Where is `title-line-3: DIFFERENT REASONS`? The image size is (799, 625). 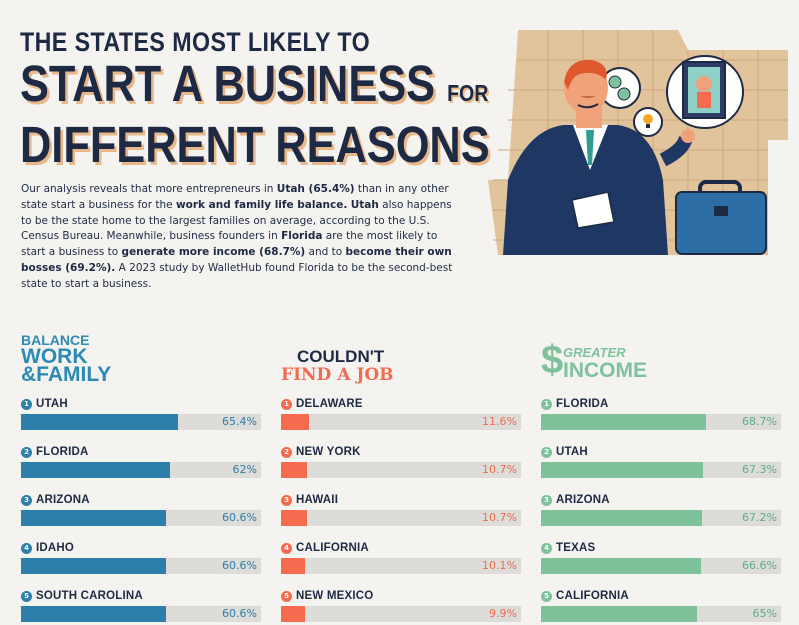
title-line-3: DIFFERENT REASONS is located at coordinates (255, 144).